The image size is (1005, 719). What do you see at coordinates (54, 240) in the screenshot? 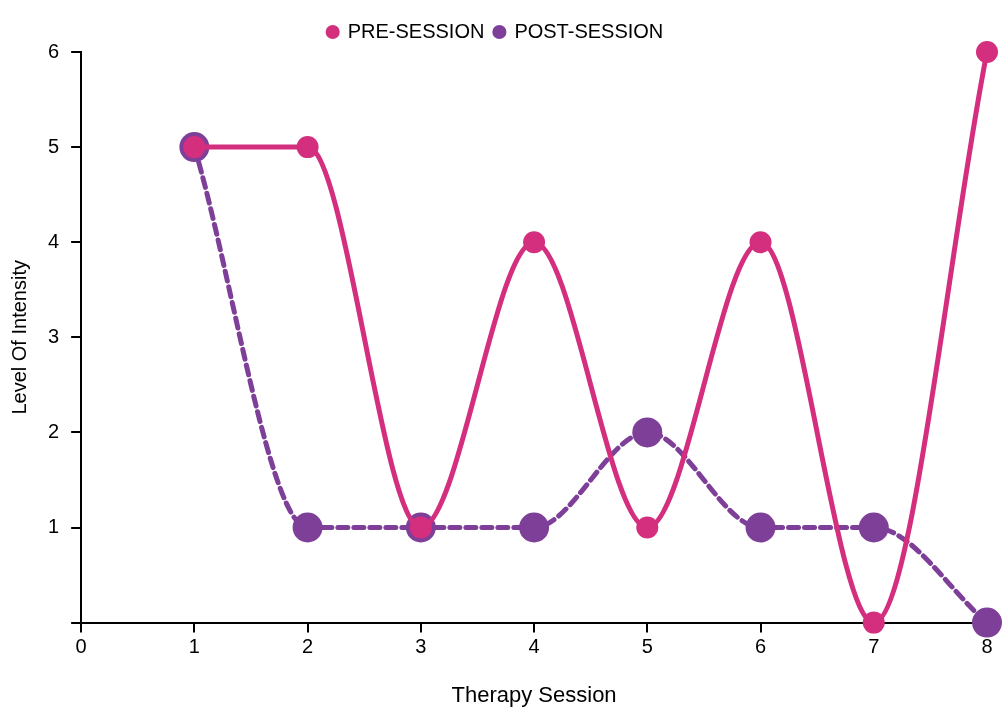
I see `y-tick-label: 4` at bounding box center [54, 240].